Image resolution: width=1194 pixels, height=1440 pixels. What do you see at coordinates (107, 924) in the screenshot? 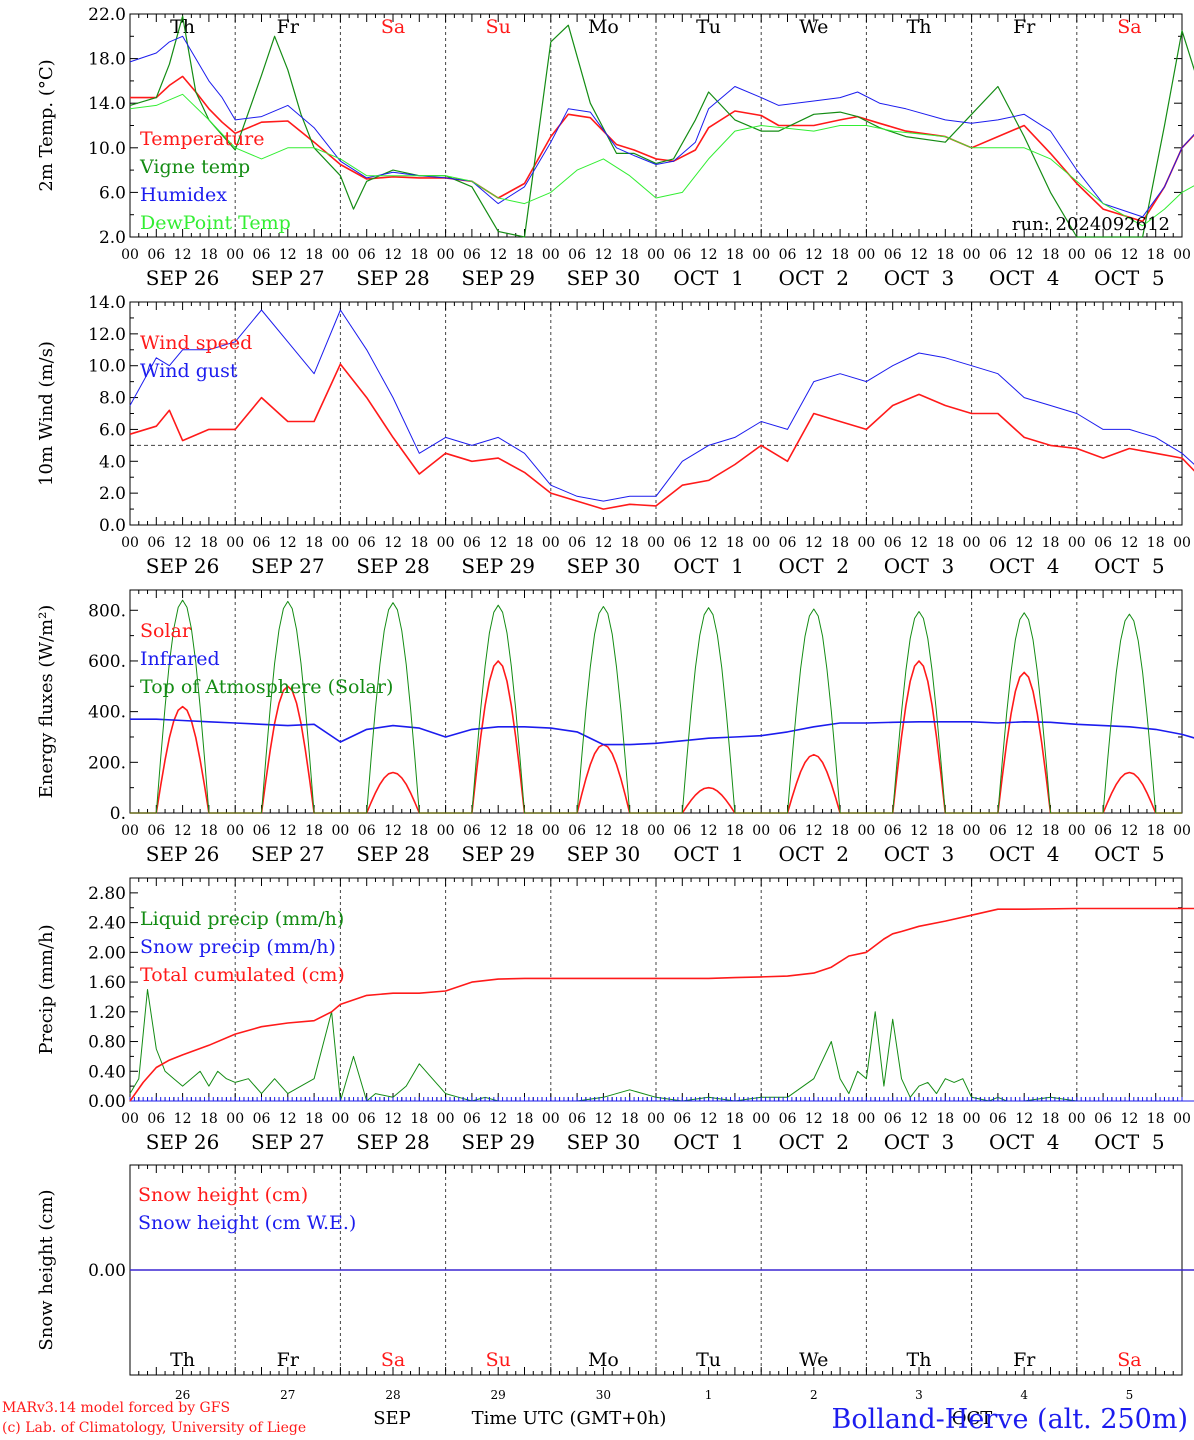
I see `y-tick-label: 2.40` at bounding box center [107, 924].